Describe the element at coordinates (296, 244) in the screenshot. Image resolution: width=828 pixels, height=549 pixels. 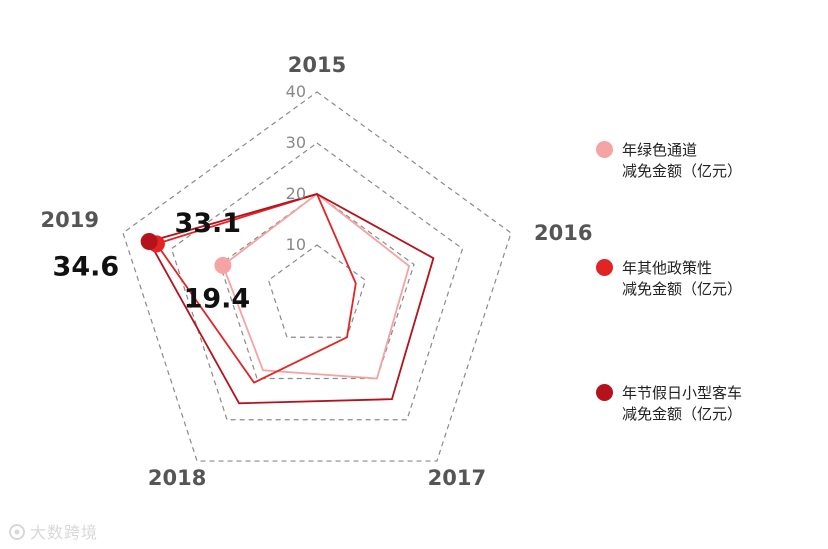
I see `r-tick-label: 10` at that location.